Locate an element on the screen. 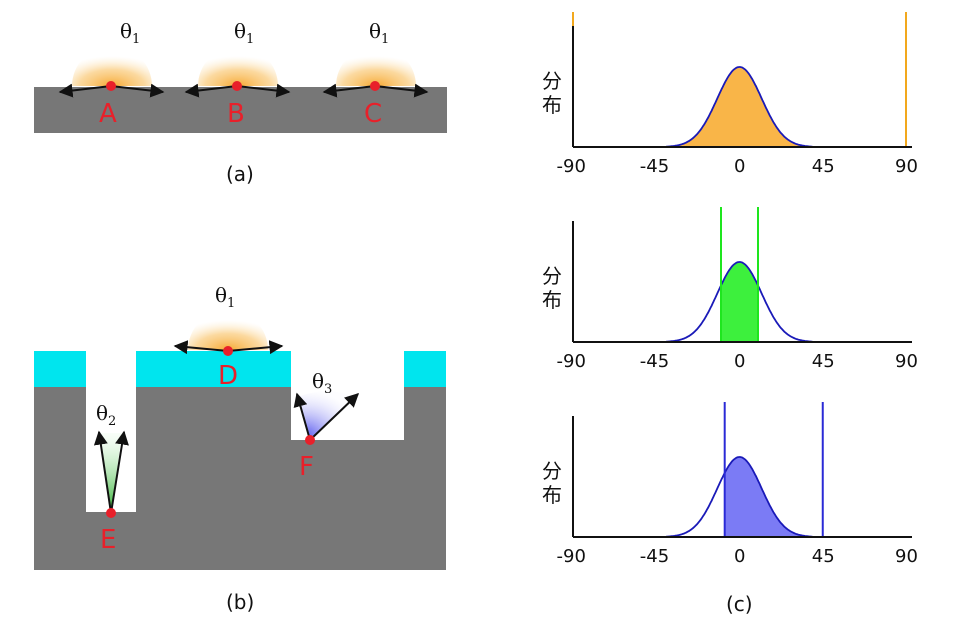 The image size is (980, 638). ylabel-3-line2: 布 is located at coordinates (552, 495).